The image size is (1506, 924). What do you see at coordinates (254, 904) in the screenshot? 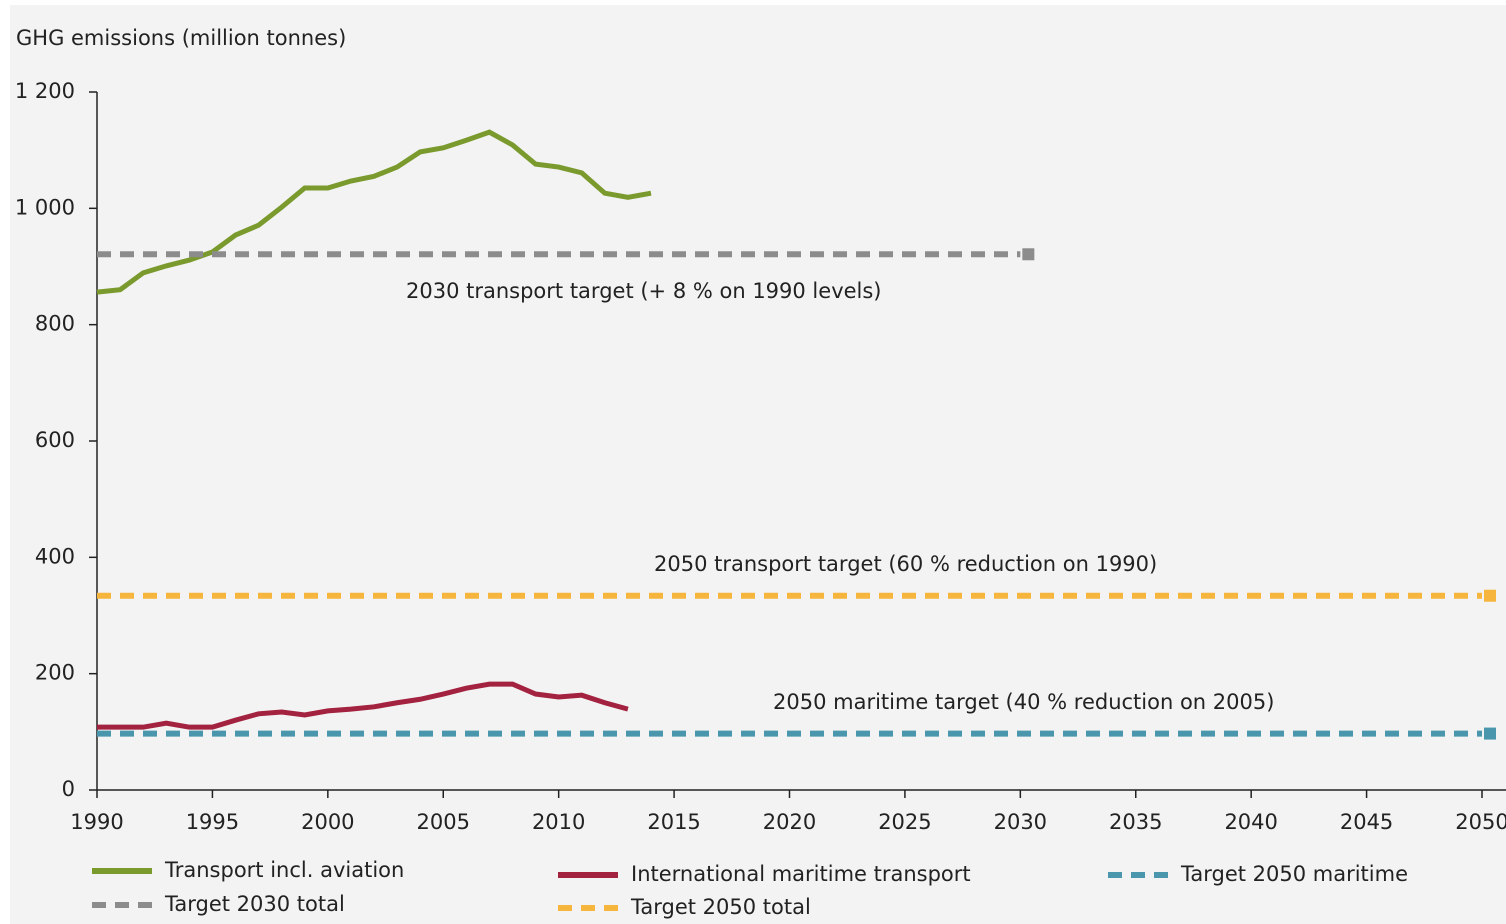
I see `legend-label: Target 2030 total` at bounding box center [254, 904].